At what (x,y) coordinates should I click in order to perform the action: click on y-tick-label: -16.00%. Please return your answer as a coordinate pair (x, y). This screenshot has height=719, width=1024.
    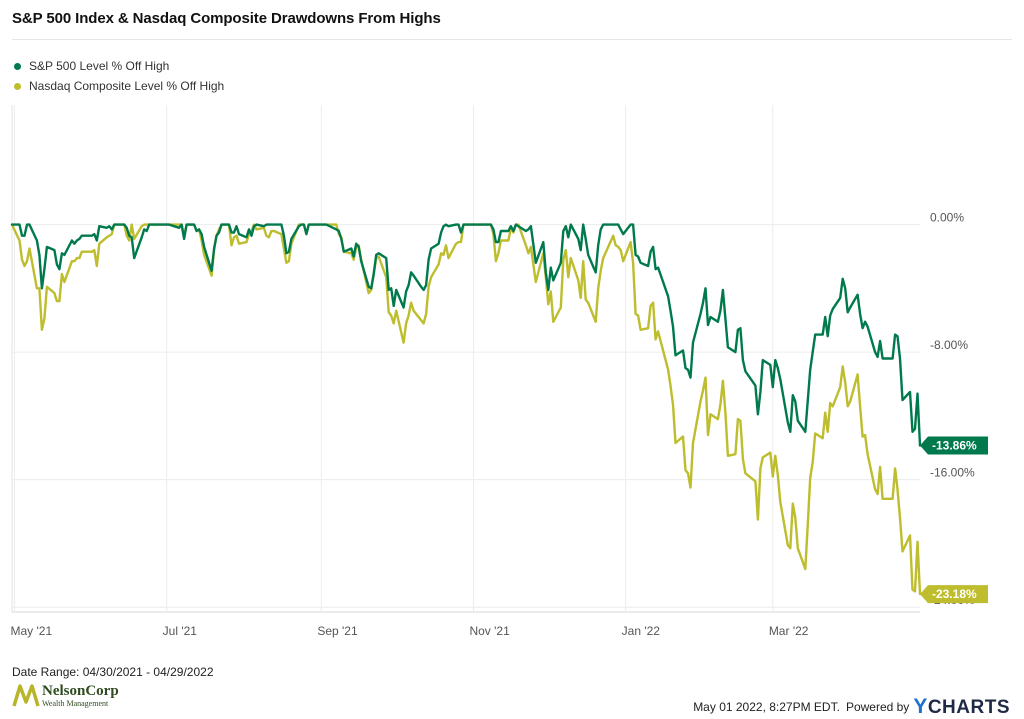
    Looking at the image, I should click on (952, 473).